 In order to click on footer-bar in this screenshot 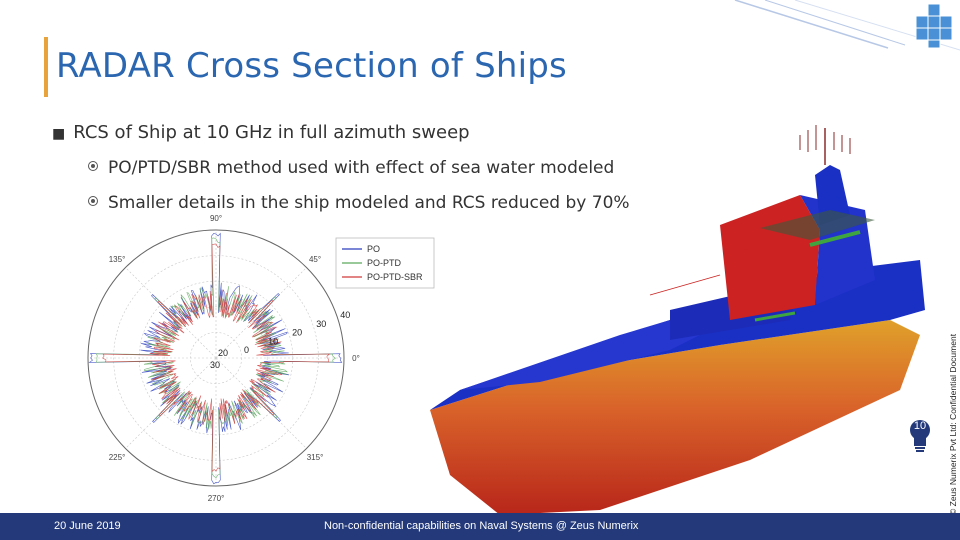, I will do `click(480, 526)`.